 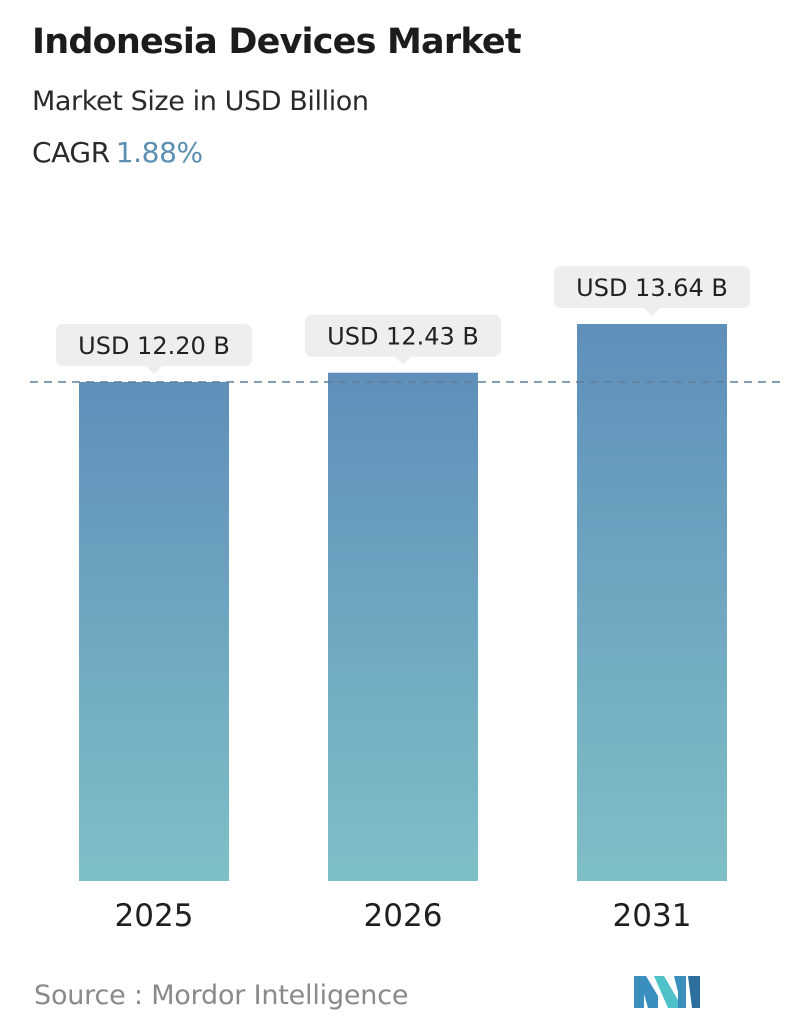 What do you see at coordinates (667, 992) in the screenshot?
I see `mordor-intelligence-logo-icon` at bounding box center [667, 992].